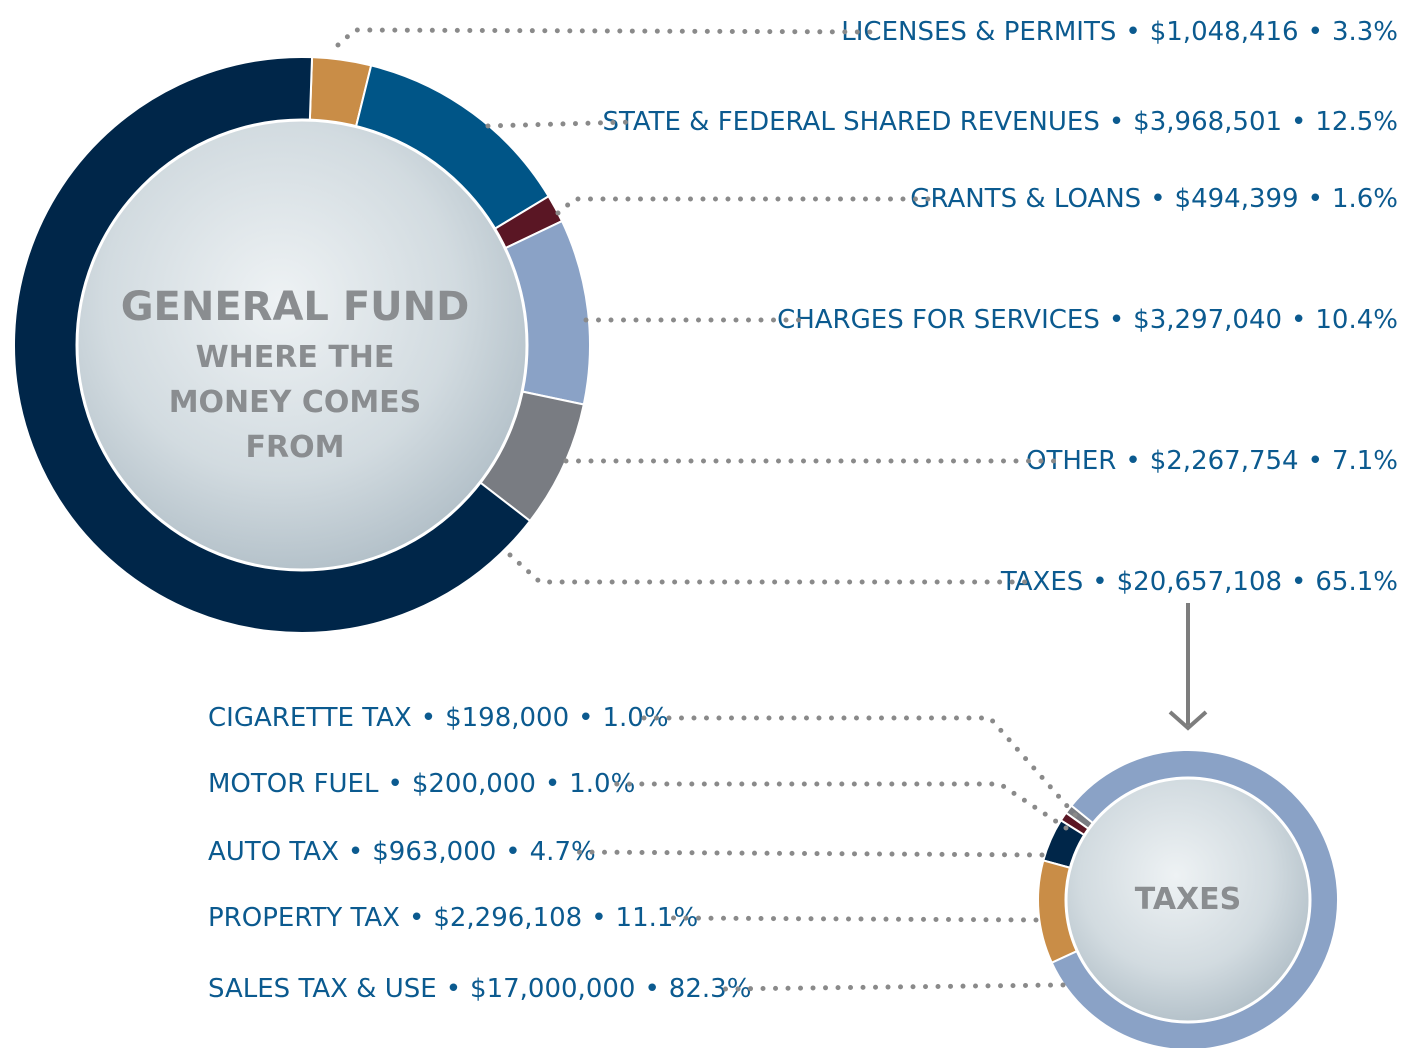 The width and height of the screenshot is (1409, 1048). I want to click on label-part: AUTO TAX, so click(273, 852).